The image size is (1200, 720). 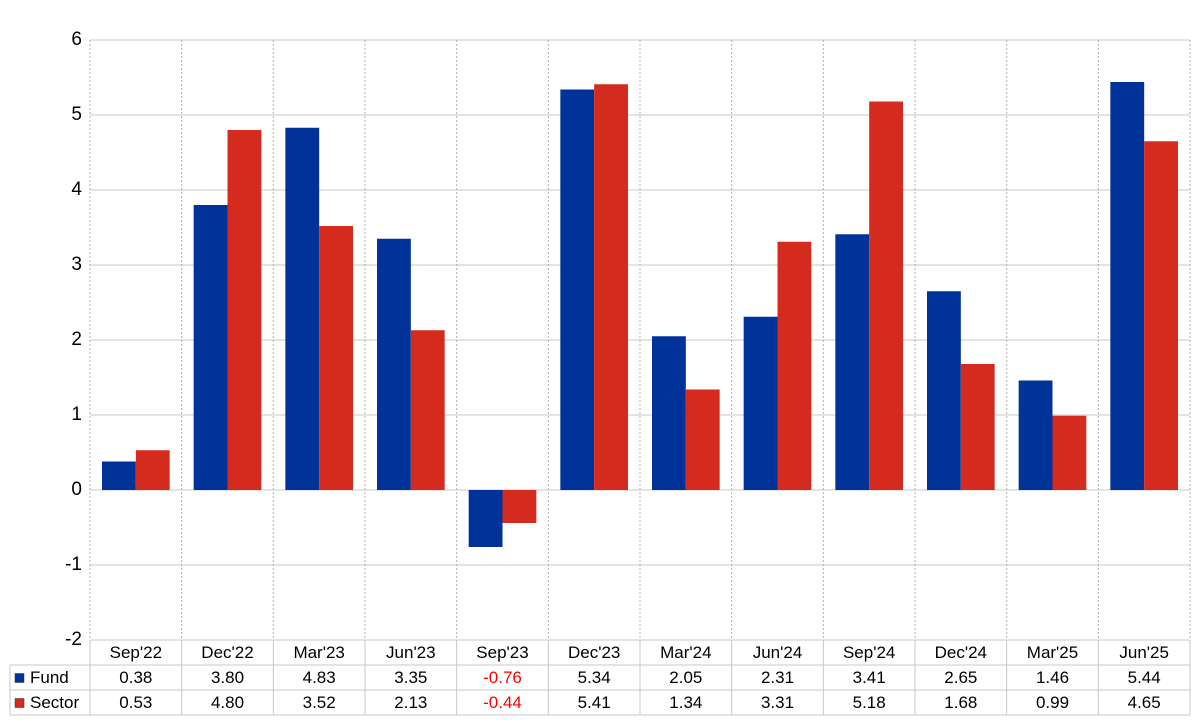 I want to click on y-tick-label: 1, so click(x=76, y=414).